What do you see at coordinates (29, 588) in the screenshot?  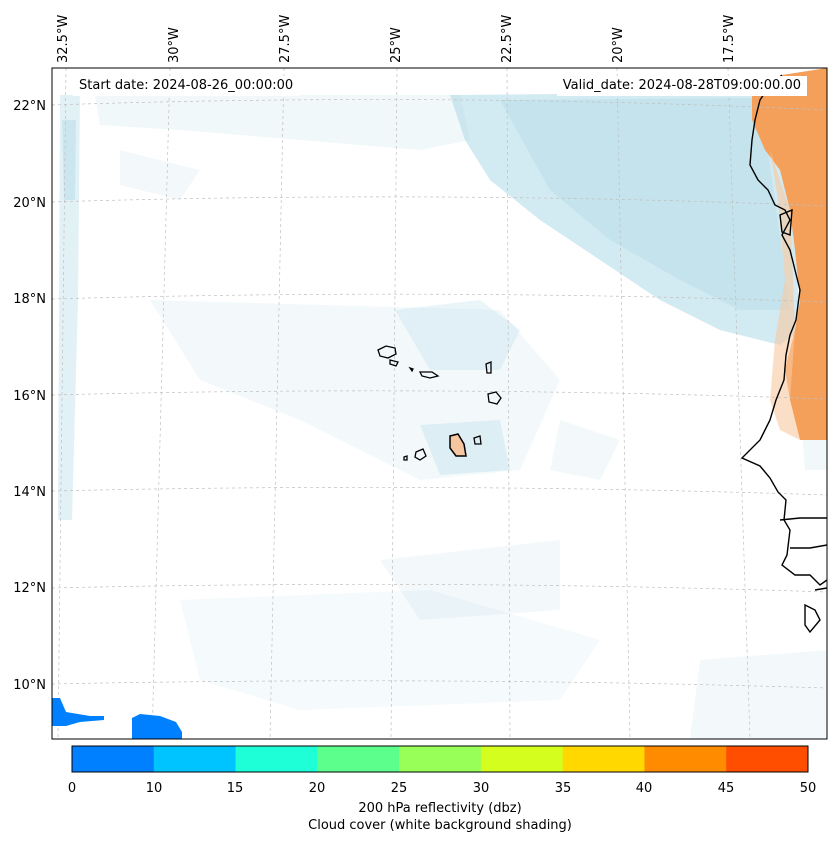 I see `lat-label: 12°N` at bounding box center [29, 588].